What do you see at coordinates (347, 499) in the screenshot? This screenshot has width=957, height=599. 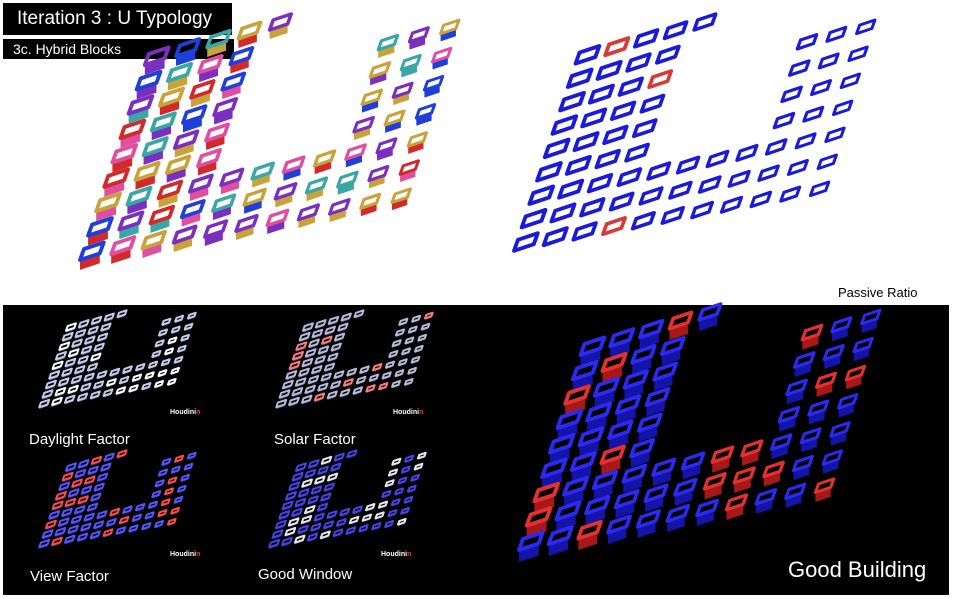 I see `good-window-model` at bounding box center [347, 499].